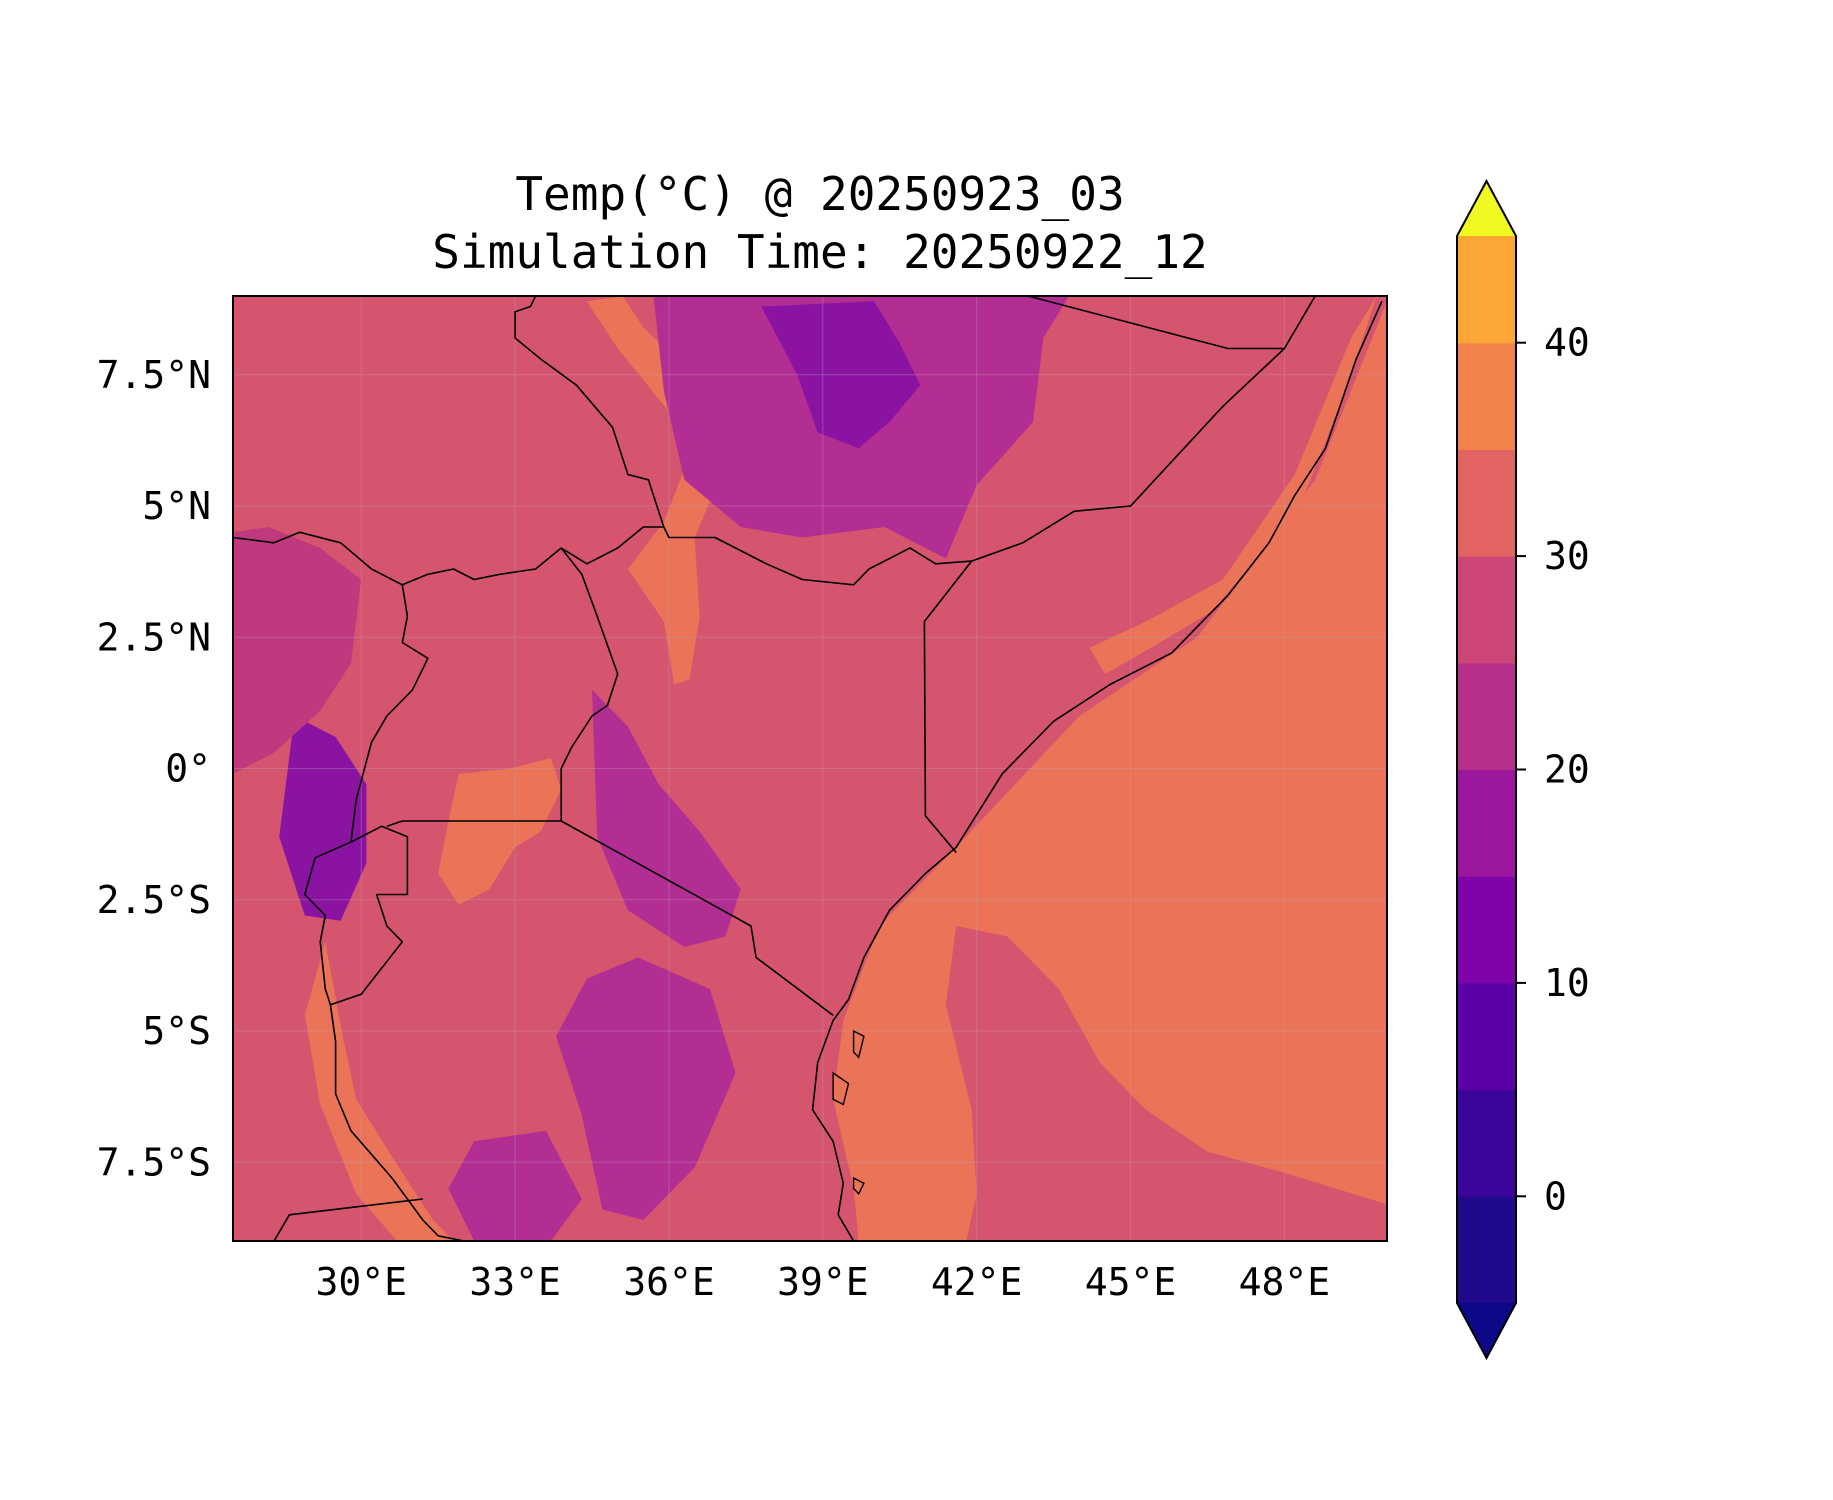 The width and height of the screenshot is (1833, 1500). I want to click on field-region-southwest-highlands-cool, so click(515, 1185).